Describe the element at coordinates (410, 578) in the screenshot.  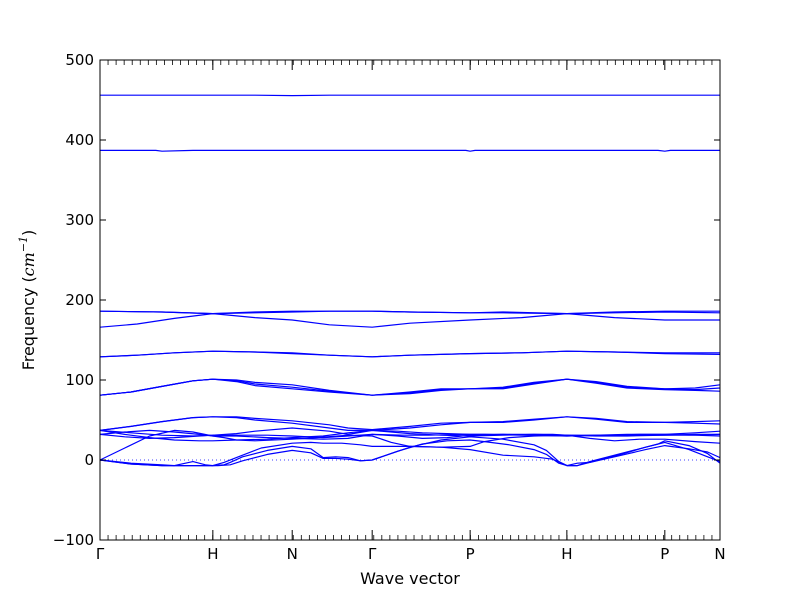
I see `x-axis-label: Wave vector` at that location.